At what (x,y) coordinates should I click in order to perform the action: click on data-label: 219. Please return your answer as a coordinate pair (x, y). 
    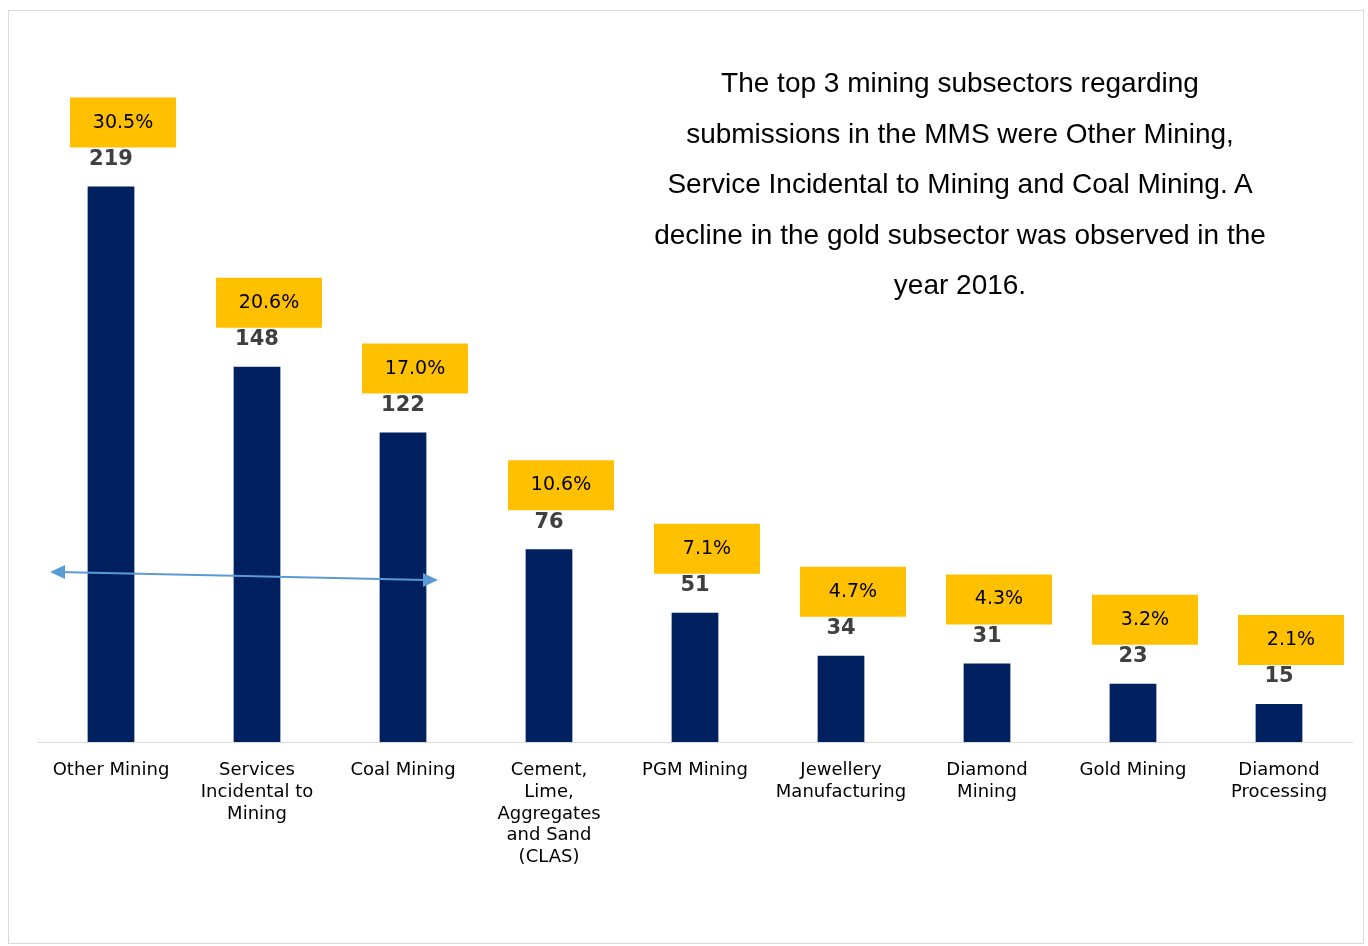
    Looking at the image, I should click on (111, 158).